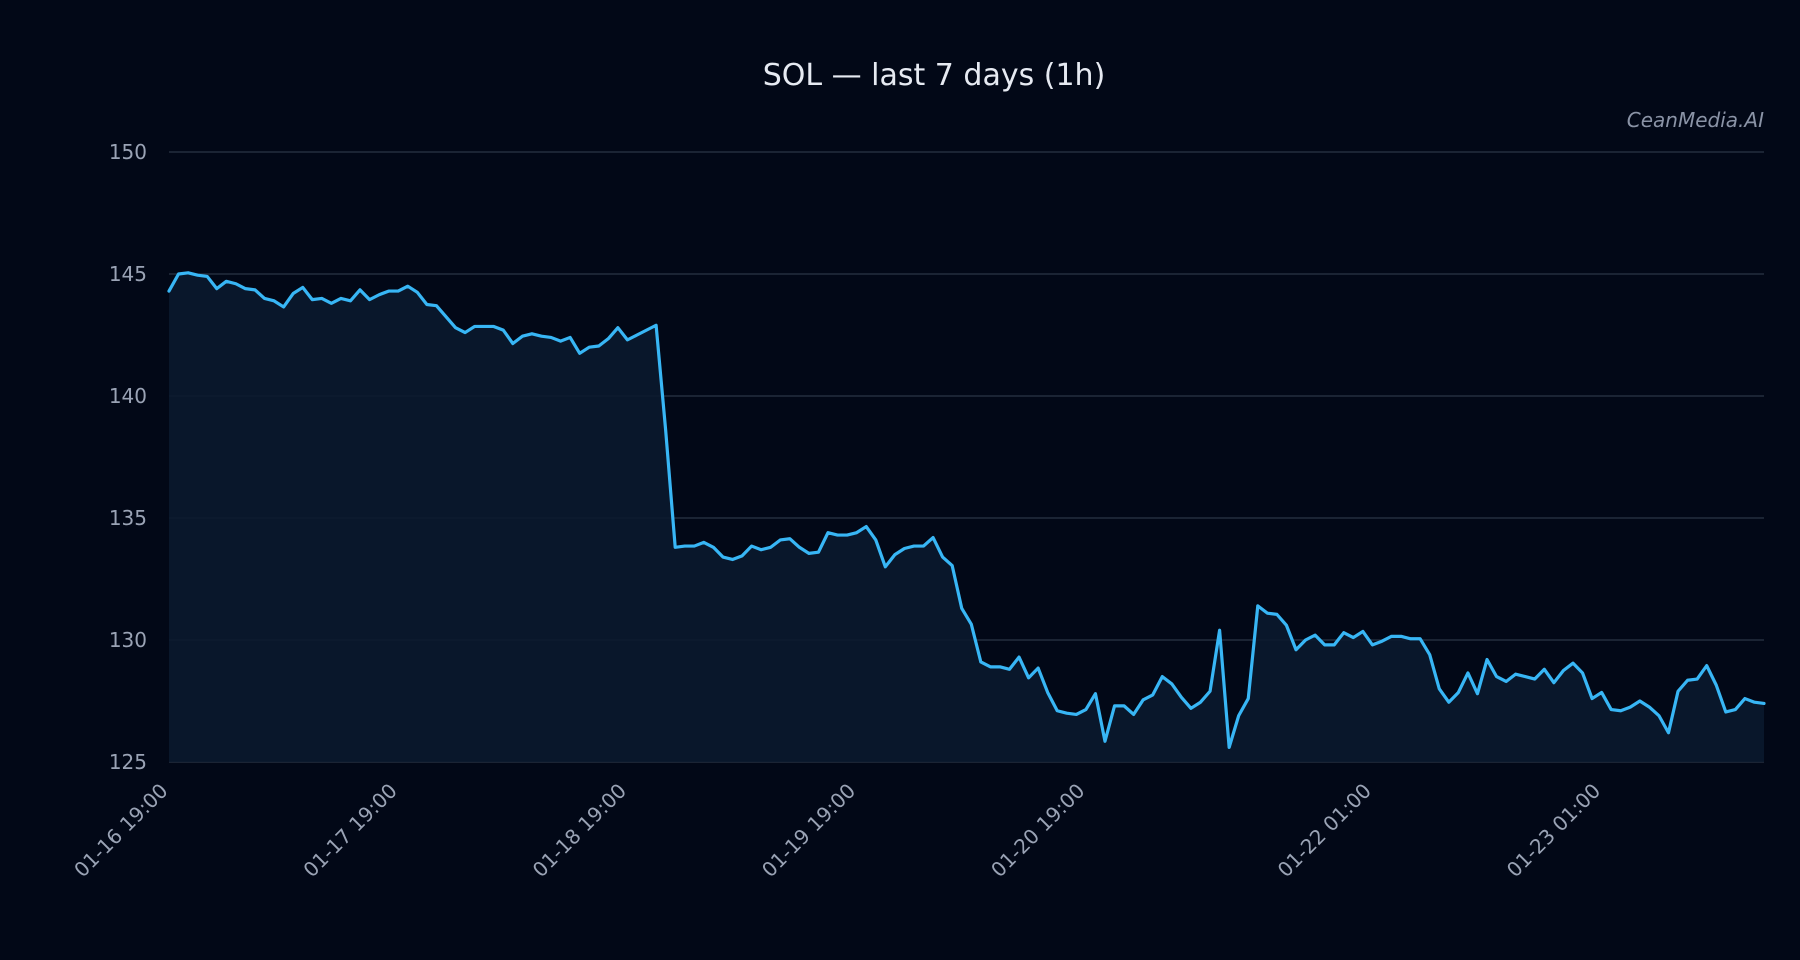 The width and height of the screenshot is (1800, 960). Describe the element at coordinates (1695, 120) in the screenshot. I see `watermark-text: CeanMedia.AI` at that location.